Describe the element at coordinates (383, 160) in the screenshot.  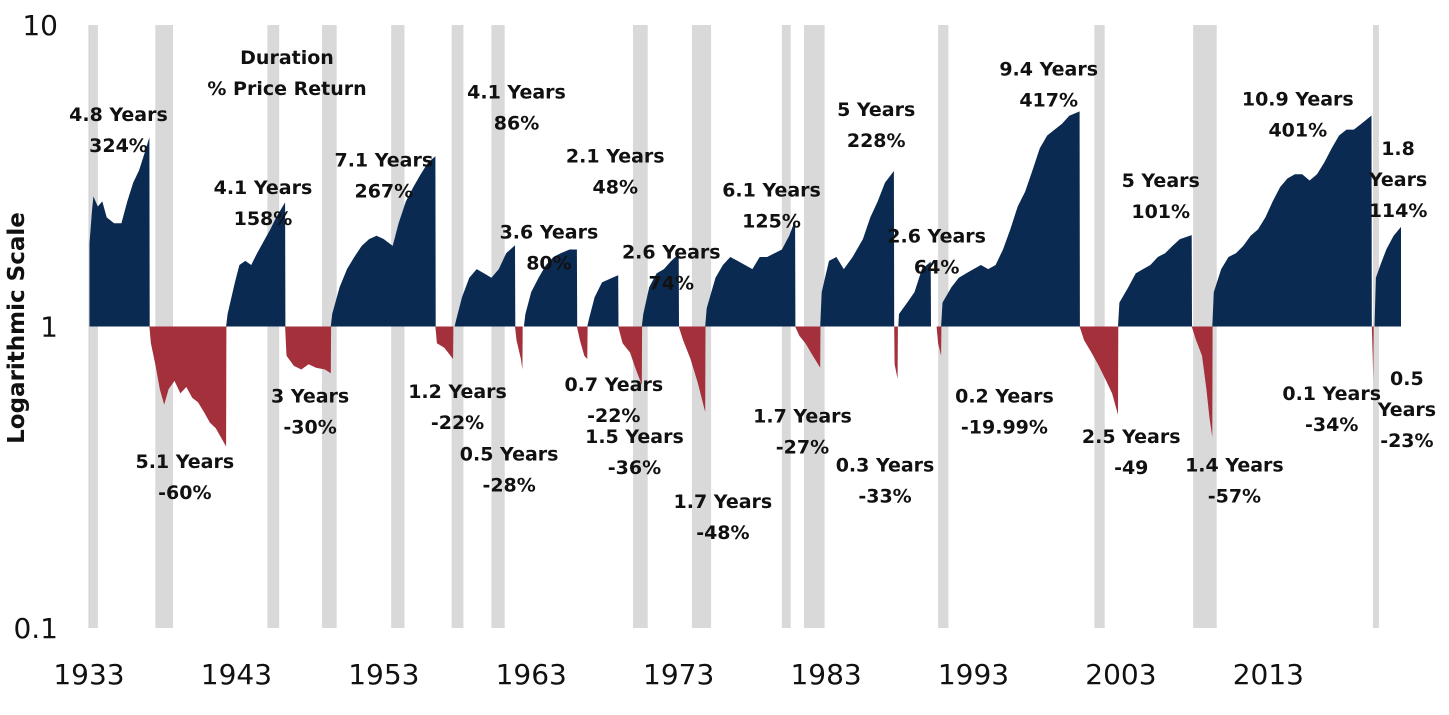
I see `annotation-duration: 7.1 Years` at that location.